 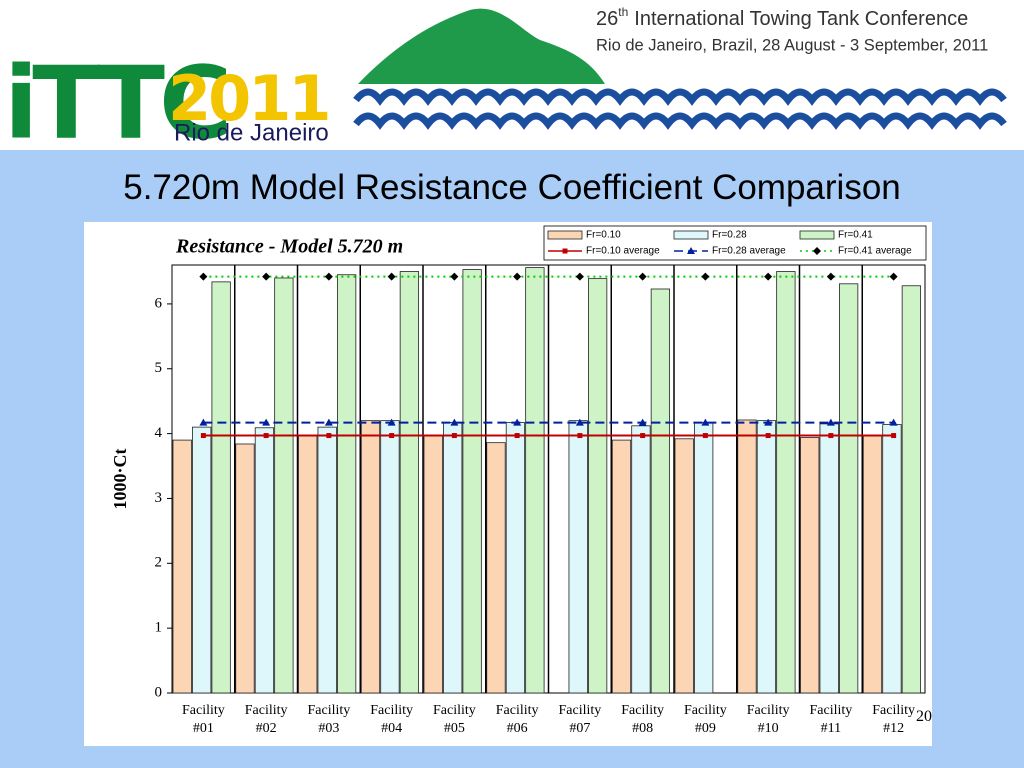 What do you see at coordinates (159, 433) in the screenshot?
I see `y-tick-label: 4` at bounding box center [159, 433].